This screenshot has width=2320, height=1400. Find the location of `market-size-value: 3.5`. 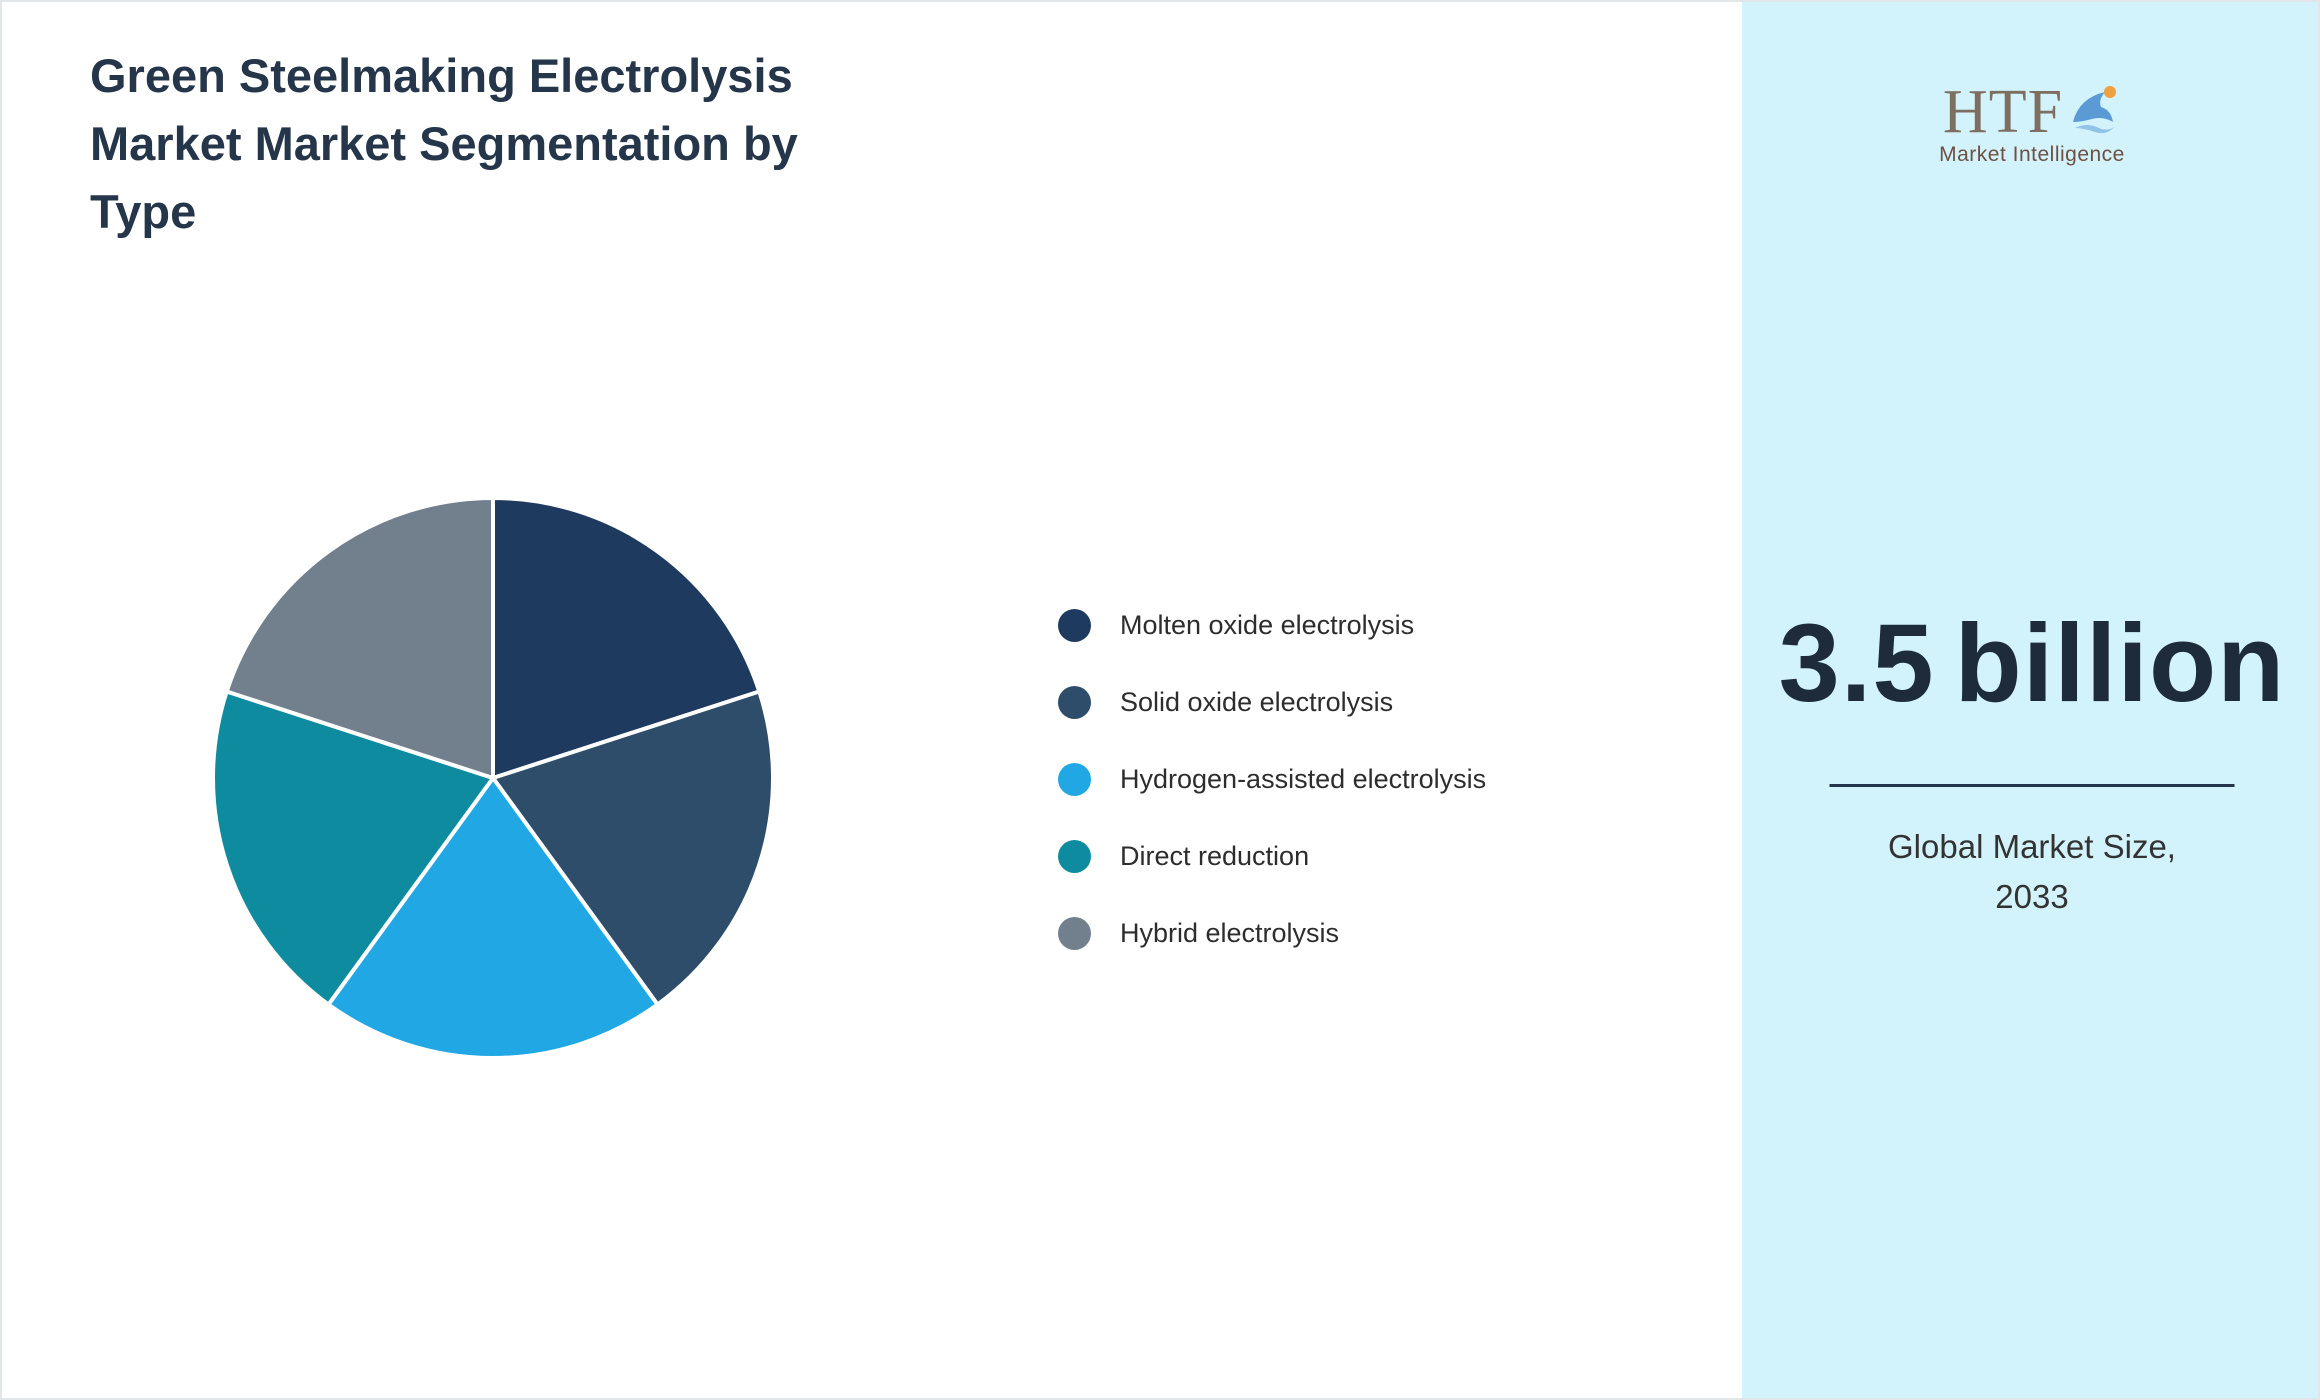

market-size-value: 3.5 is located at coordinates (1856, 663).